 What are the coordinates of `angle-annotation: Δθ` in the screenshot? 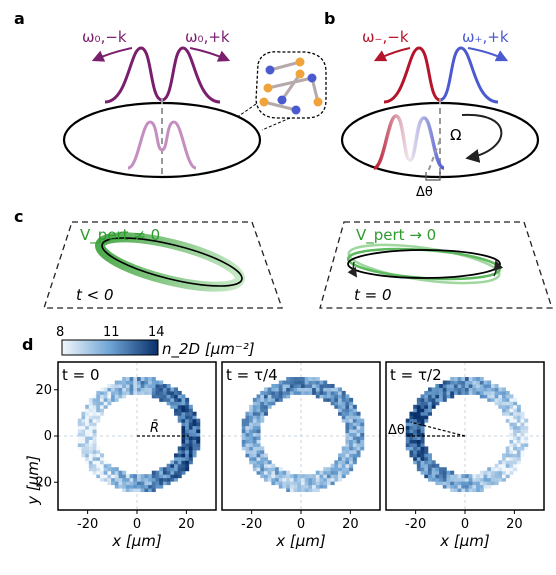 It's located at (396, 430).